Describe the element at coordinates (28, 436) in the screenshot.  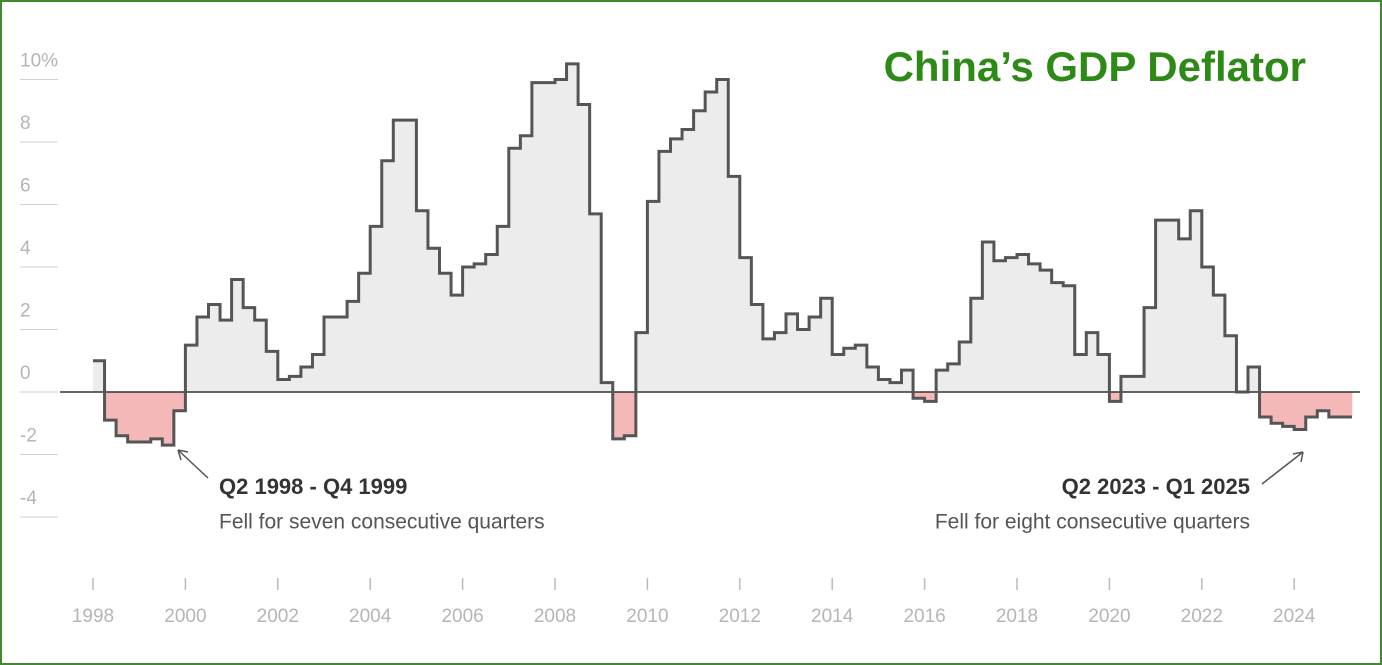
I see `y-tick-label: -2` at that location.